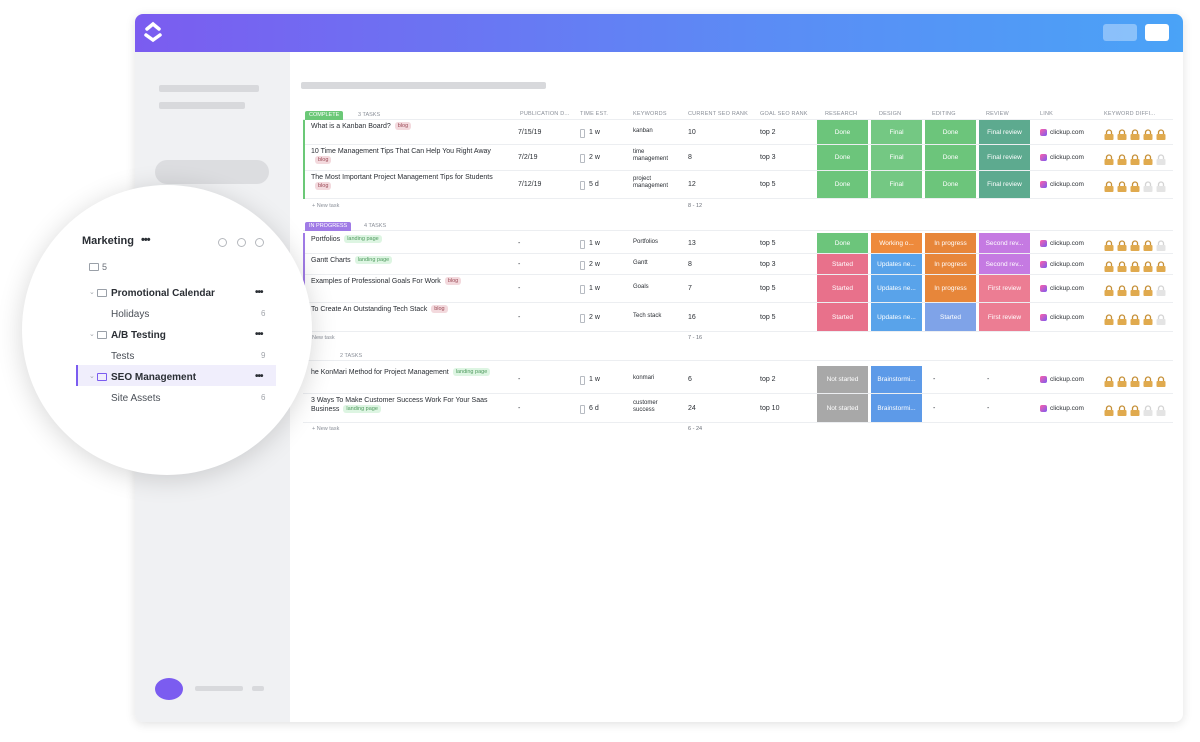 This screenshot has height=742, width=1200. I want to click on status-stripe, so click(304, 243).